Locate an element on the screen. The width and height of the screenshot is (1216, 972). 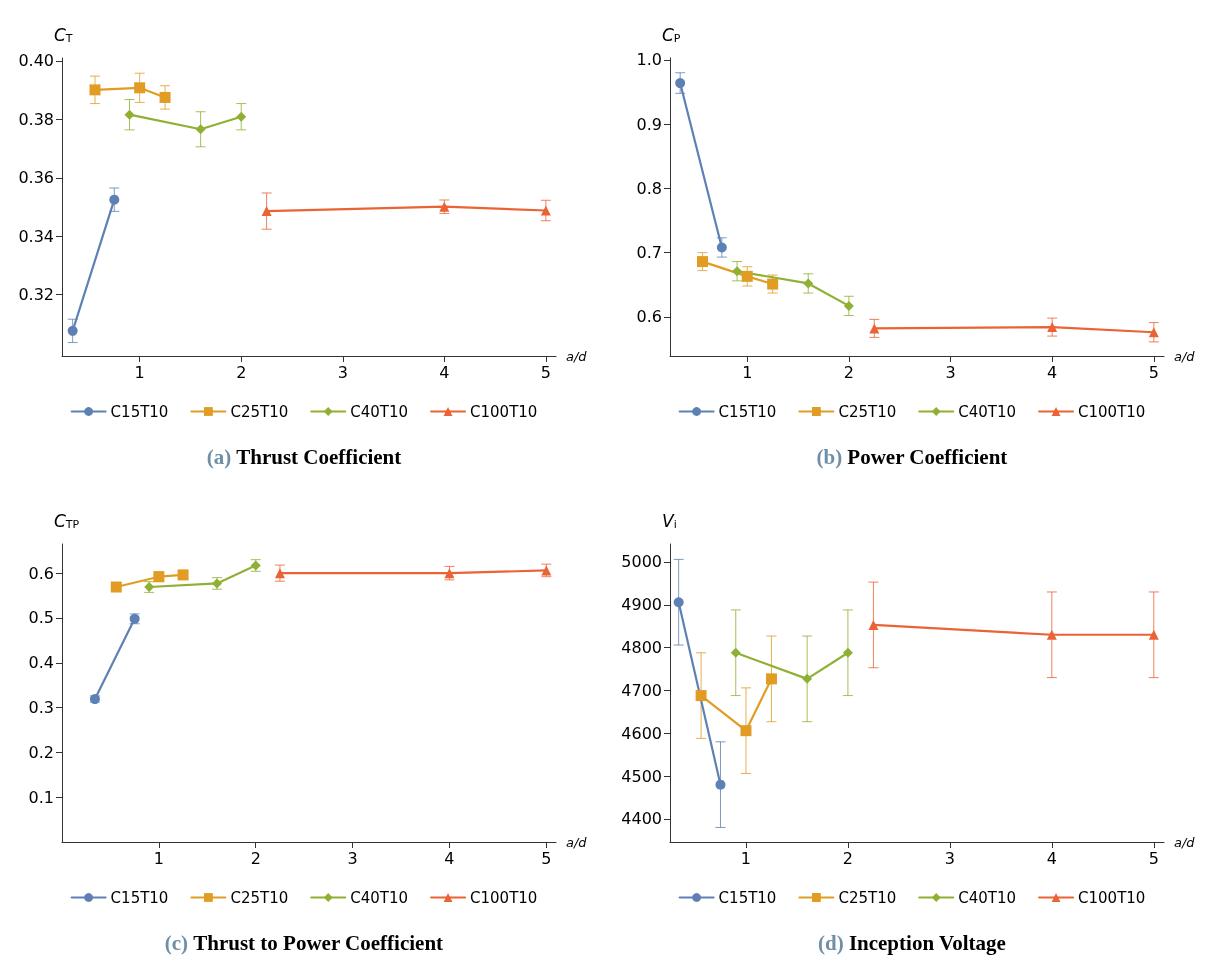
y-tick-label: 0.32 is located at coordinates (36, 295).